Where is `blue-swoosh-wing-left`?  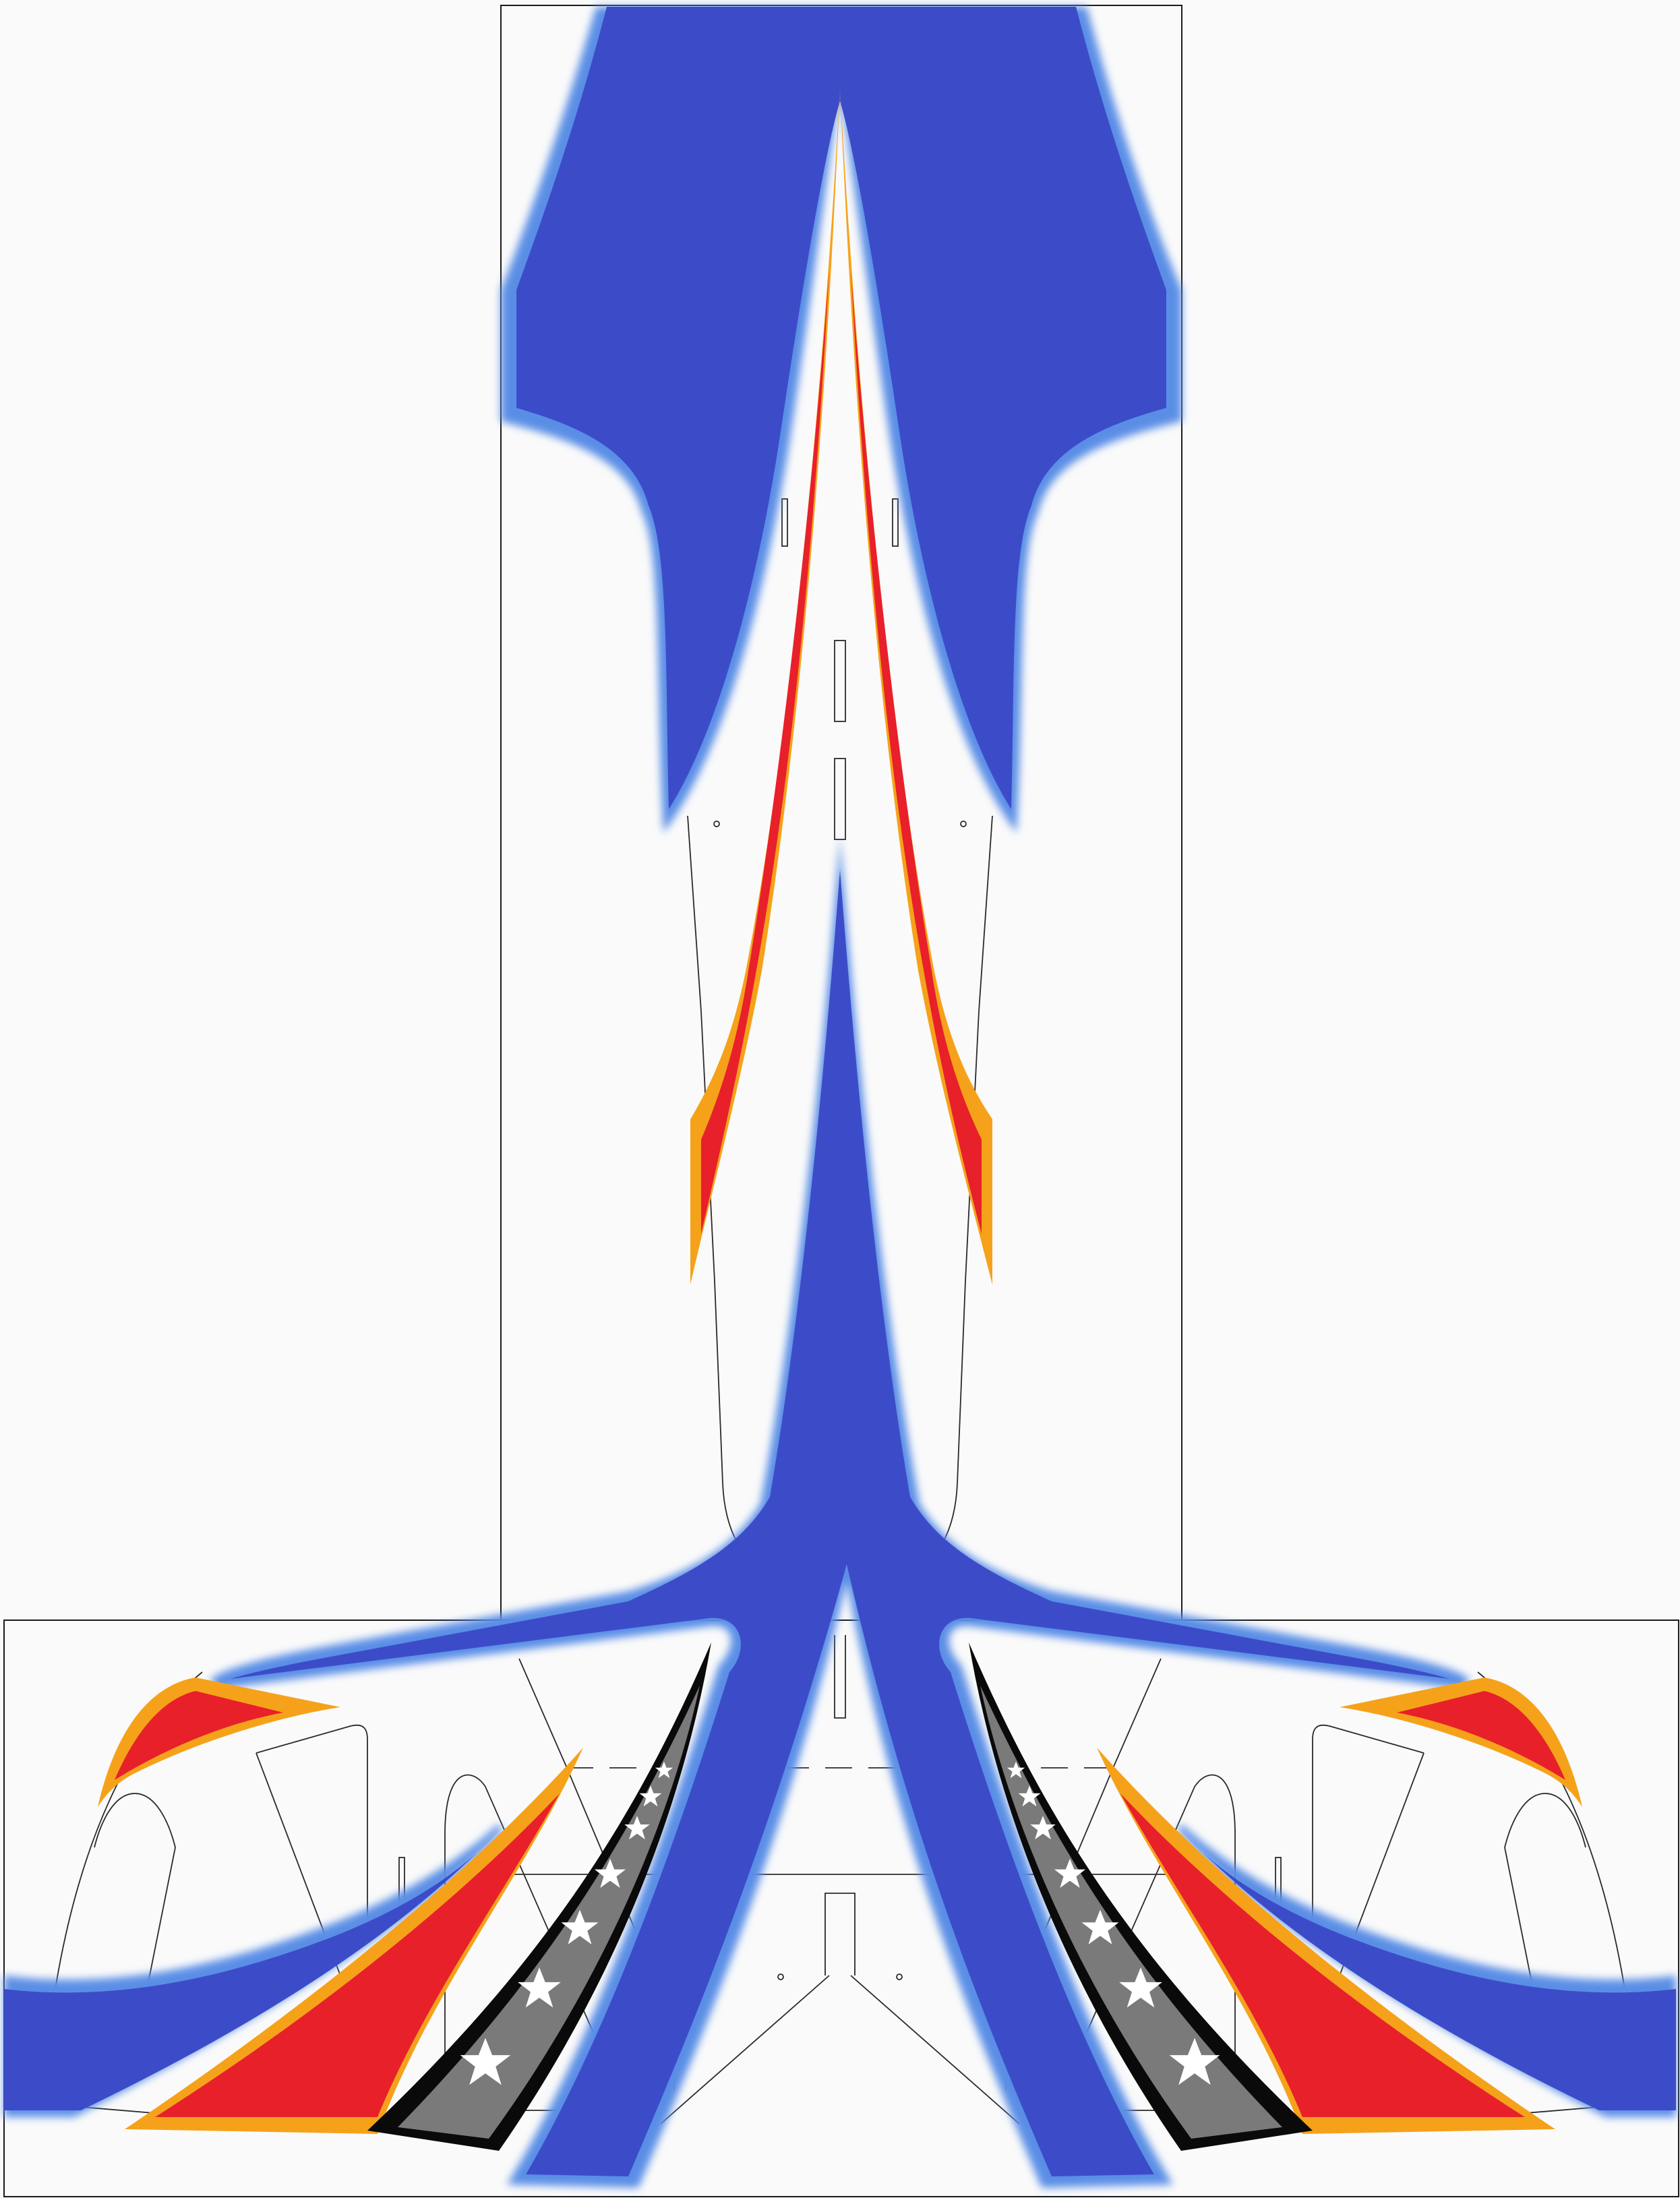 blue-swoosh-wing-left is located at coordinates (253, 1970).